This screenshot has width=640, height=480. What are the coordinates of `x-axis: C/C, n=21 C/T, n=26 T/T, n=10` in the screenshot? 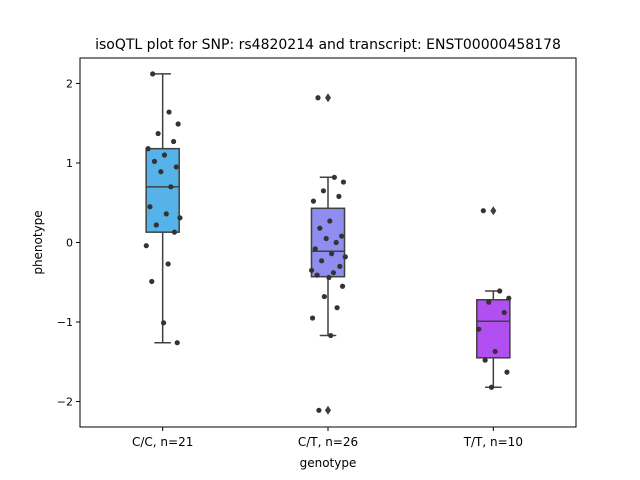 It's located at (327, 438).